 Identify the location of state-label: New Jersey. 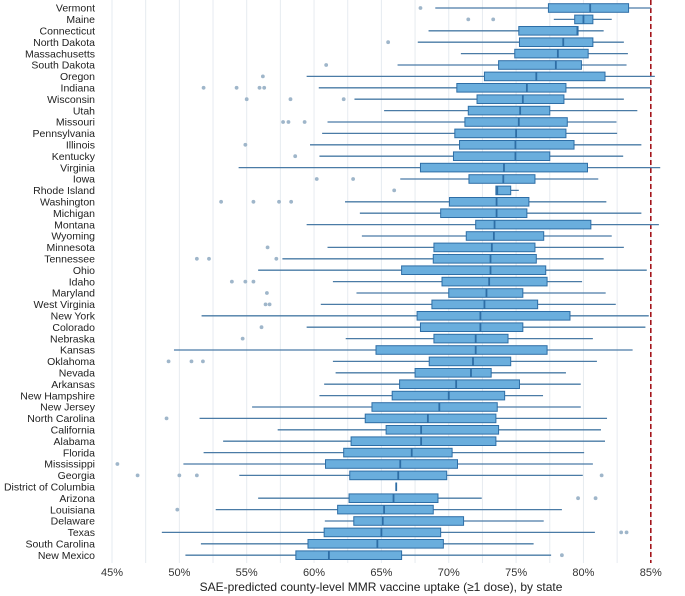
(68, 408).